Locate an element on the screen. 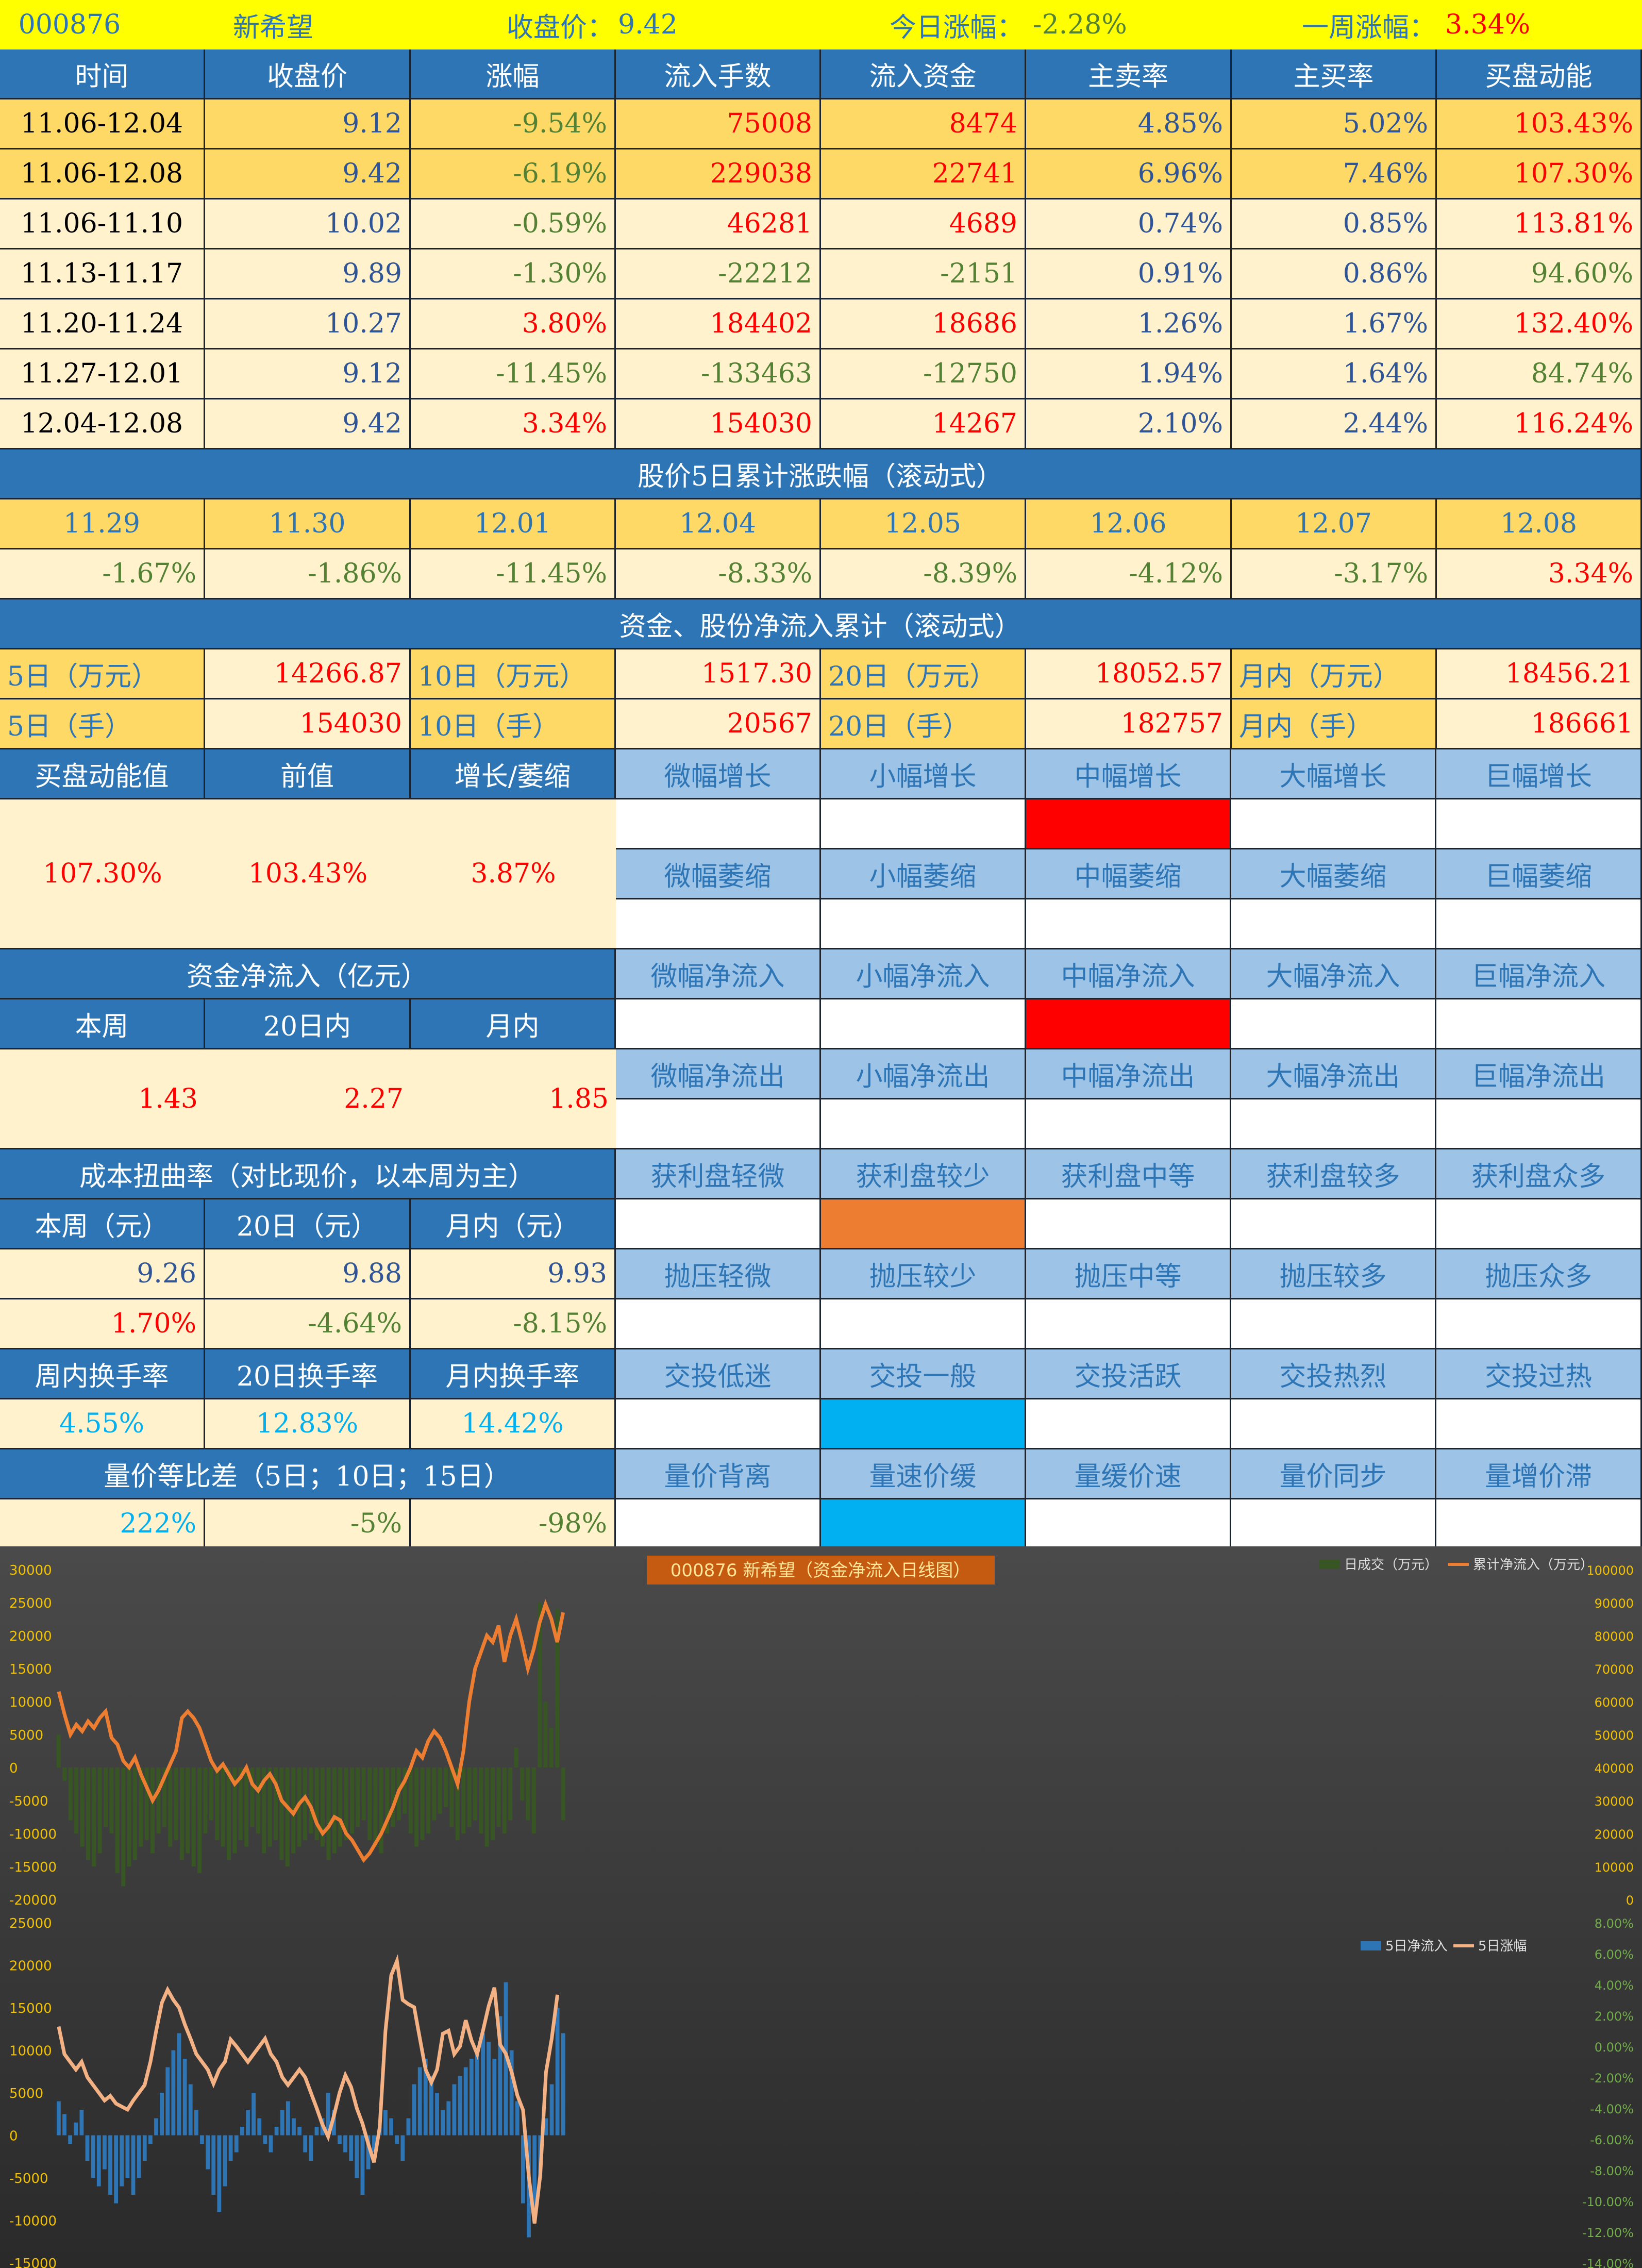 This screenshot has height=2268, width=1642. weekly-cell: 5.02% is located at coordinates (1334, 124).